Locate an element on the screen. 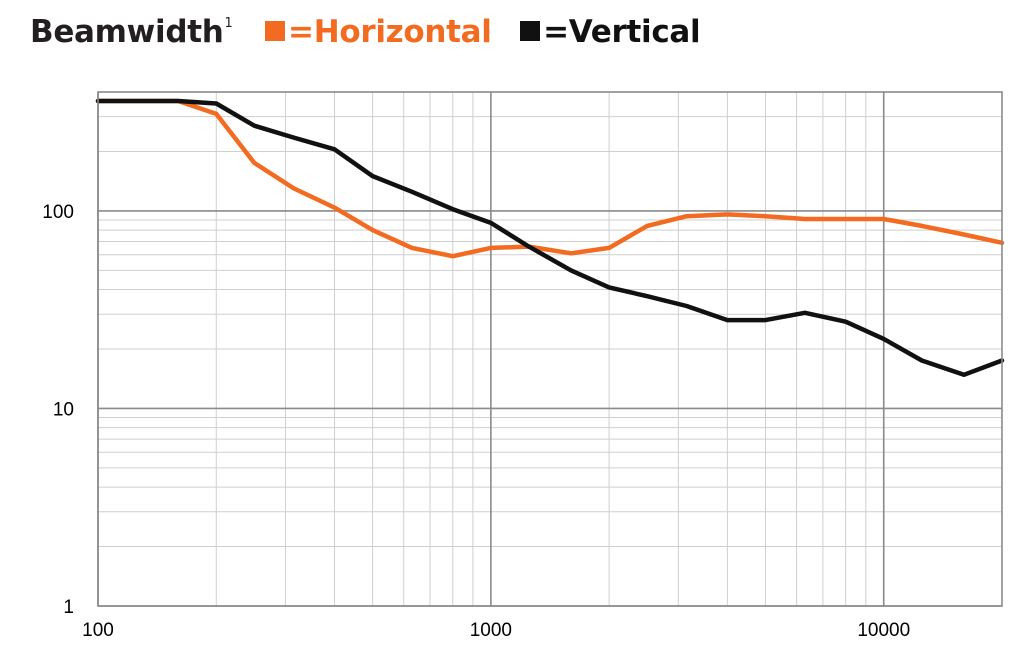  y-tick-label: 1 is located at coordinates (68, 607).